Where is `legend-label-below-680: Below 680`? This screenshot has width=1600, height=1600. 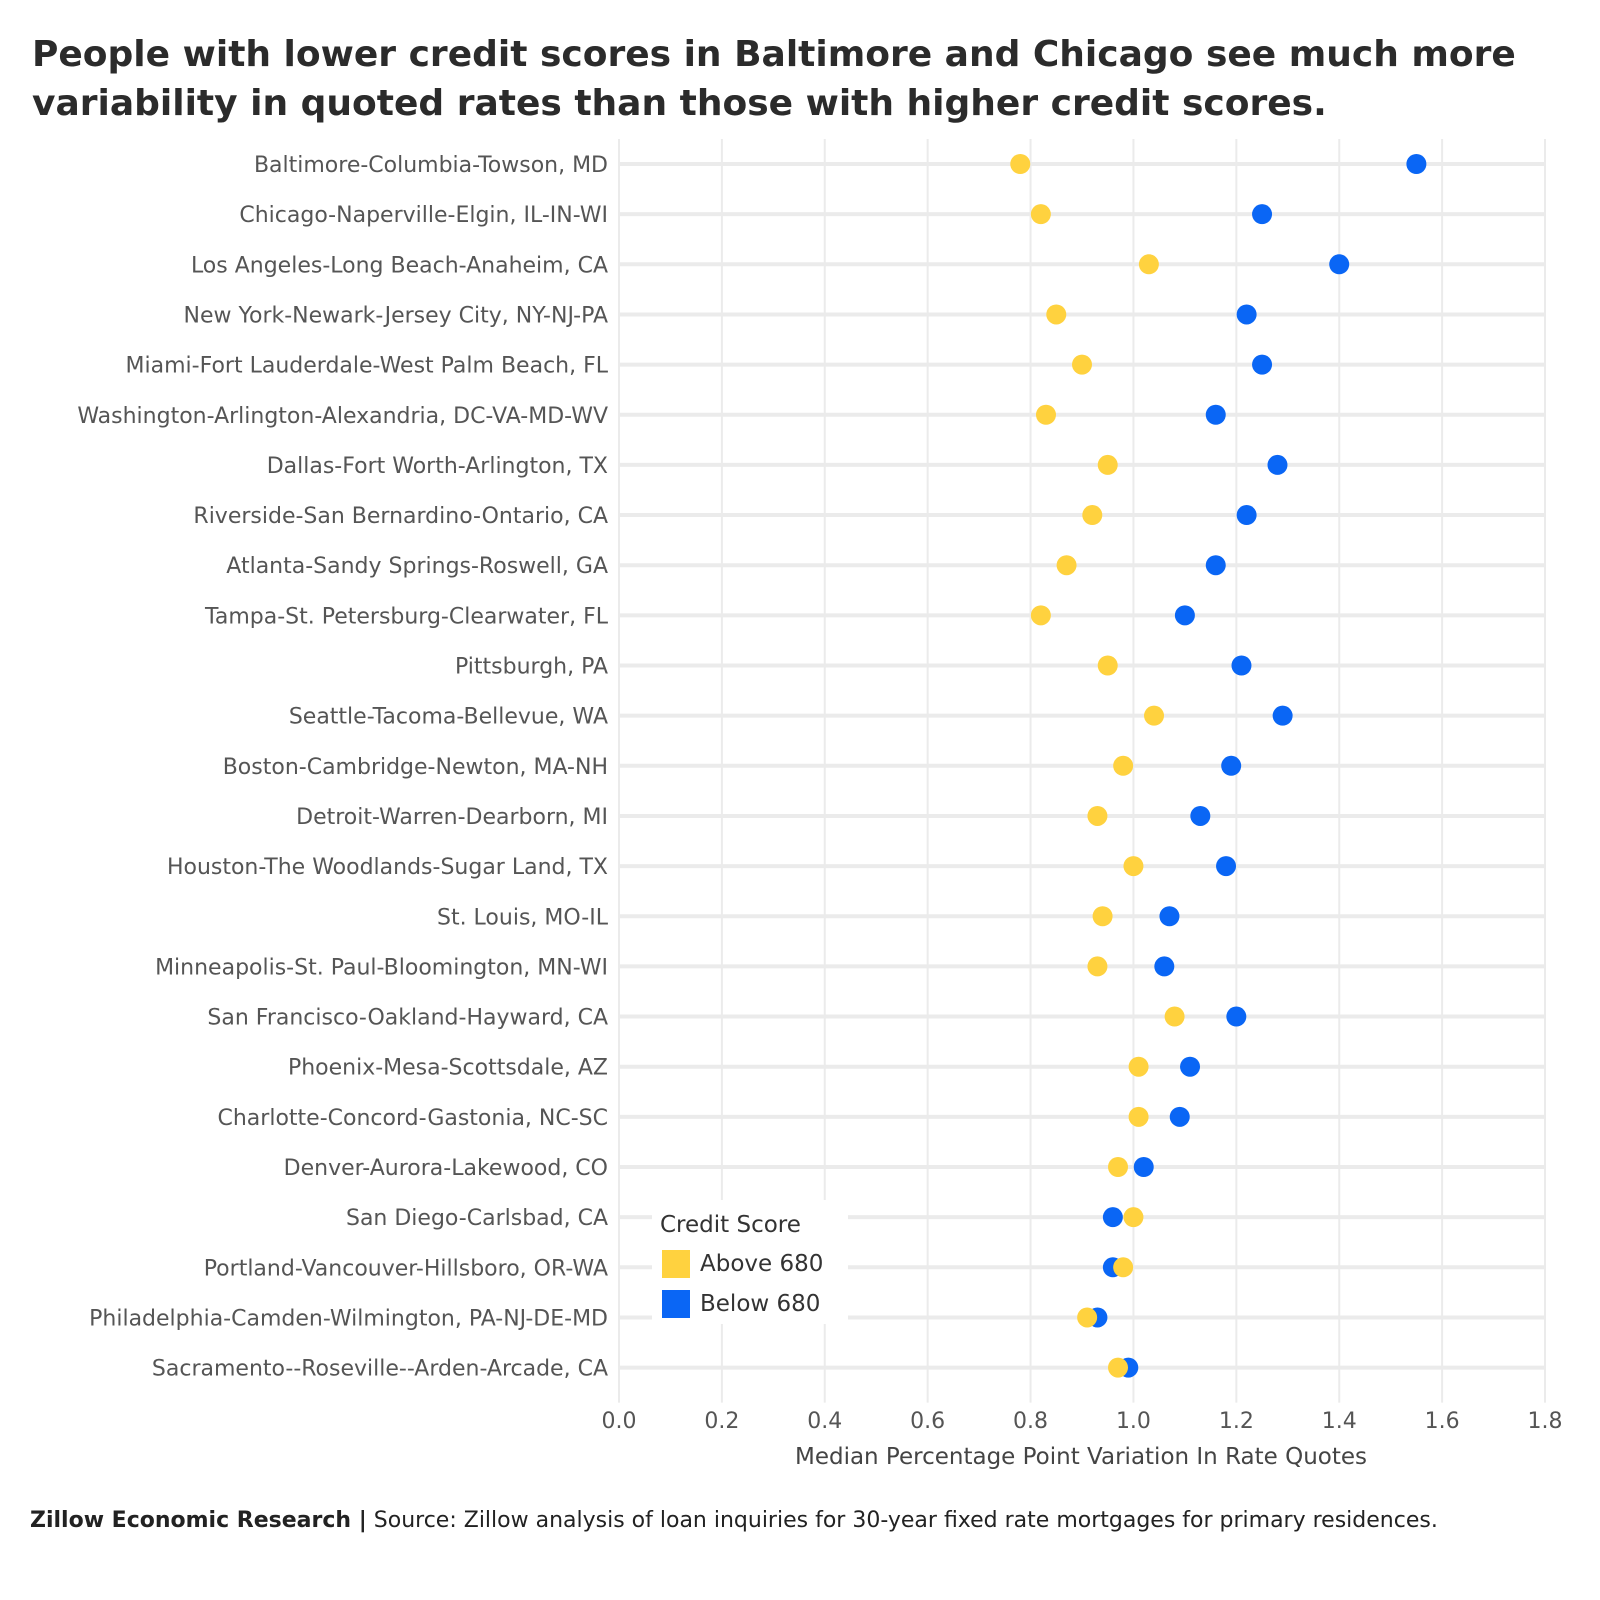 legend-label-below-680: Below 680 is located at coordinates (760, 1304).